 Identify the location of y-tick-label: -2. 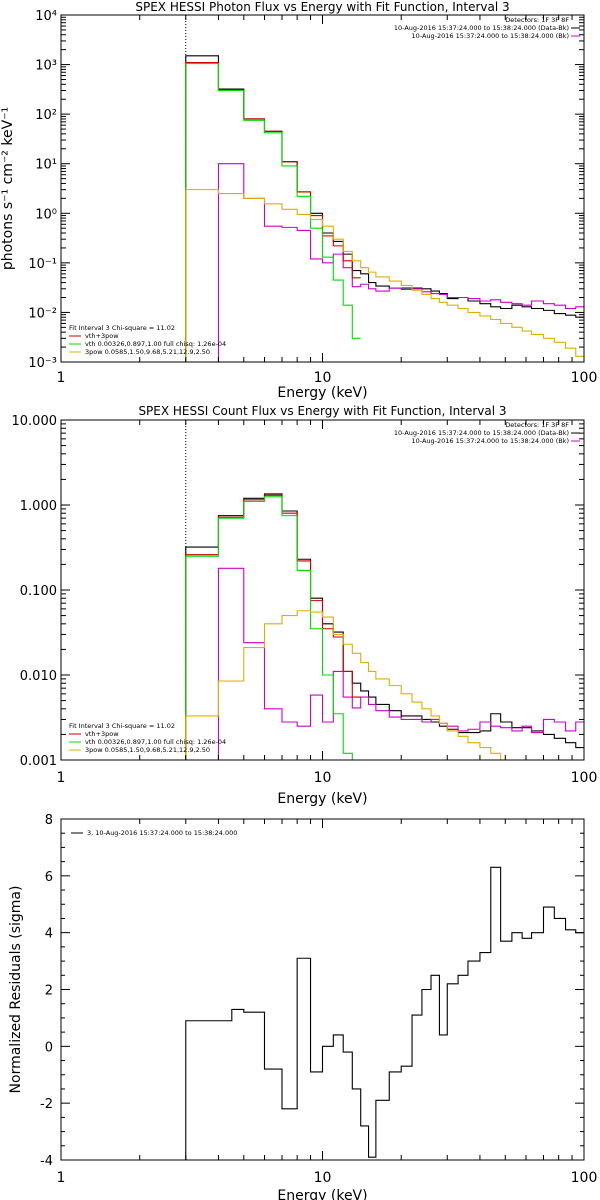
(46, 1104).